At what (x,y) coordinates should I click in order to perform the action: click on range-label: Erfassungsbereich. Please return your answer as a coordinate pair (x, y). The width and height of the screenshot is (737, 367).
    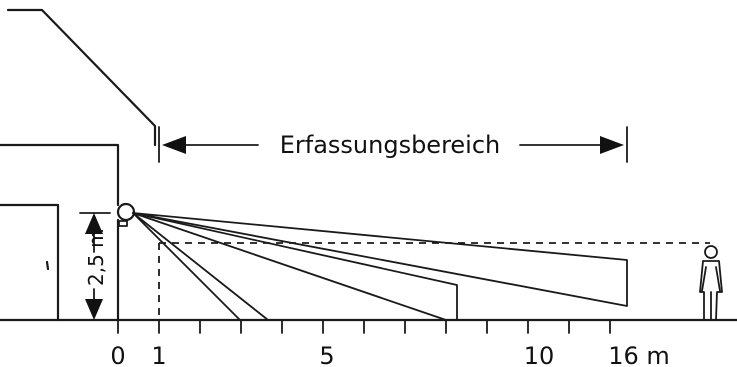
    Looking at the image, I should click on (390, 145).